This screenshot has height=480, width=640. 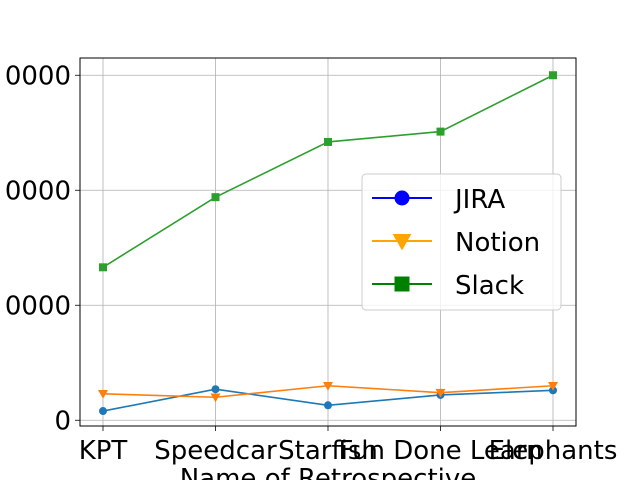 What do you see at coordinates (448, 286) in the screenshot?
I see `legend-item: Slack` at bounding box center [448, 286].